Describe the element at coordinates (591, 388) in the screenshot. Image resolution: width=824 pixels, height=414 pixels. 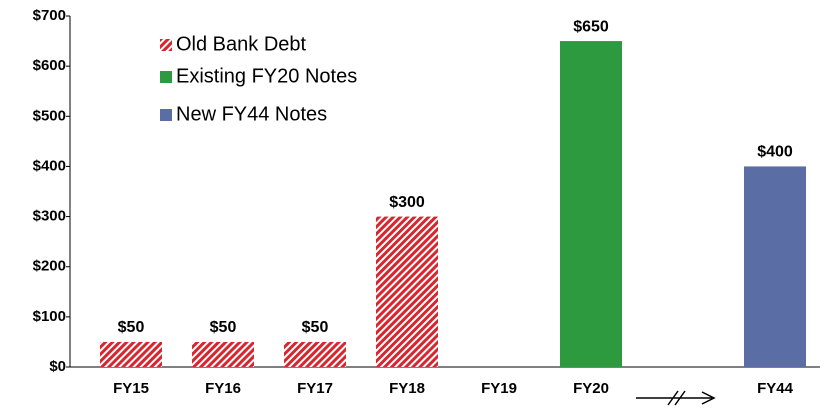
I see `x-tick-label: FY20` at that location.